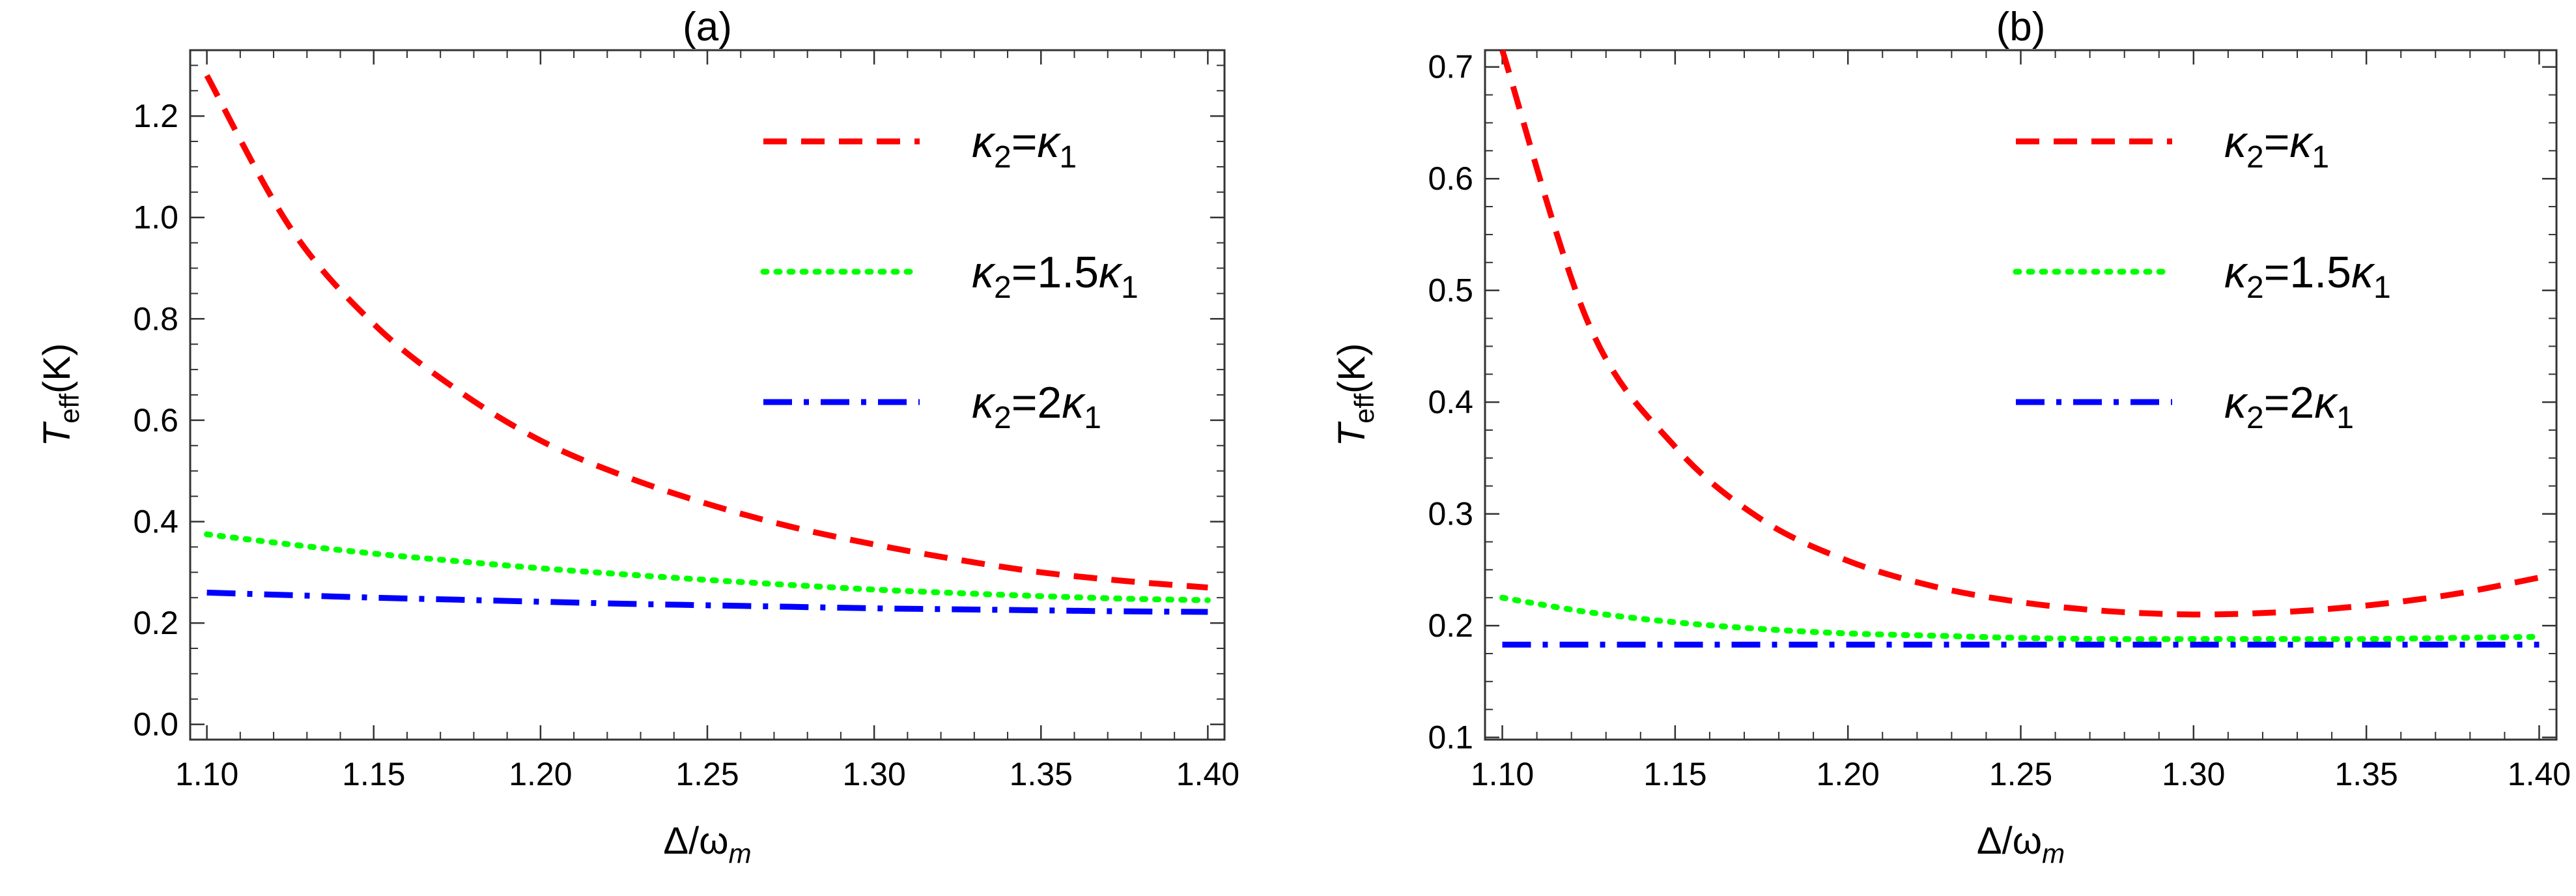 The height and width of the screenshot is (896, 2576). What do you see at coordinates (707, 602) in the screenshot?
I see `series-line-dashdot` at bounding box center [707, 602].